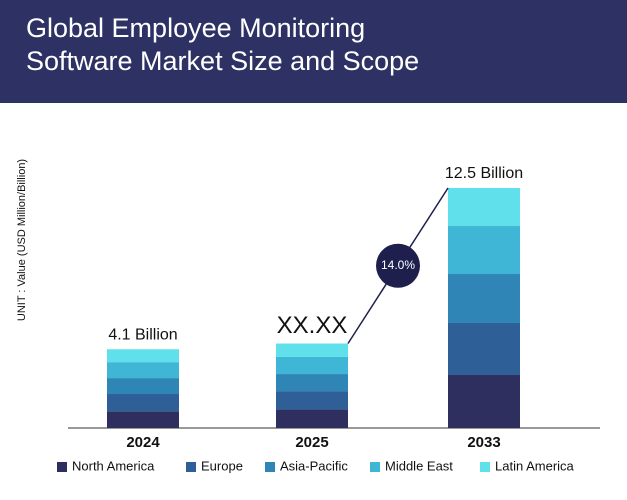  Describe the element at coordinates (483, 442) in the screenshot. I see `x-tick-label: 2033` at that location.